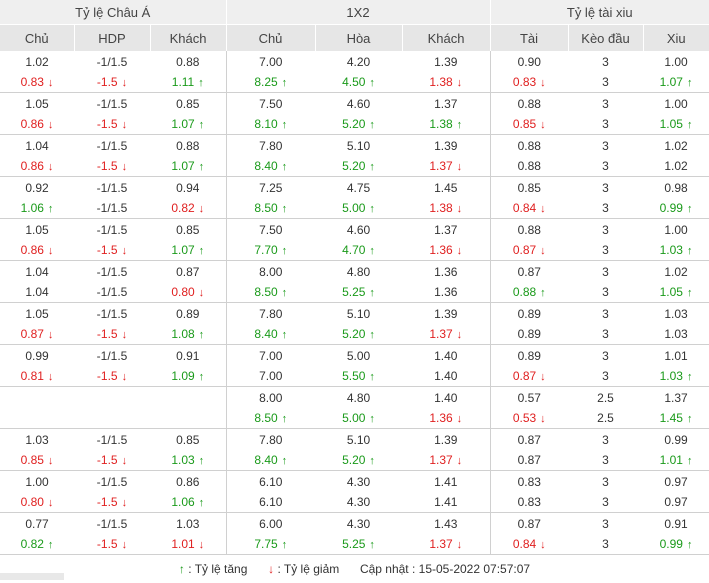 The image size is (709, 583). Describe the element at coordinates (529, 62) in the screenshot. I see `opening-odds: 0.90` at that location.